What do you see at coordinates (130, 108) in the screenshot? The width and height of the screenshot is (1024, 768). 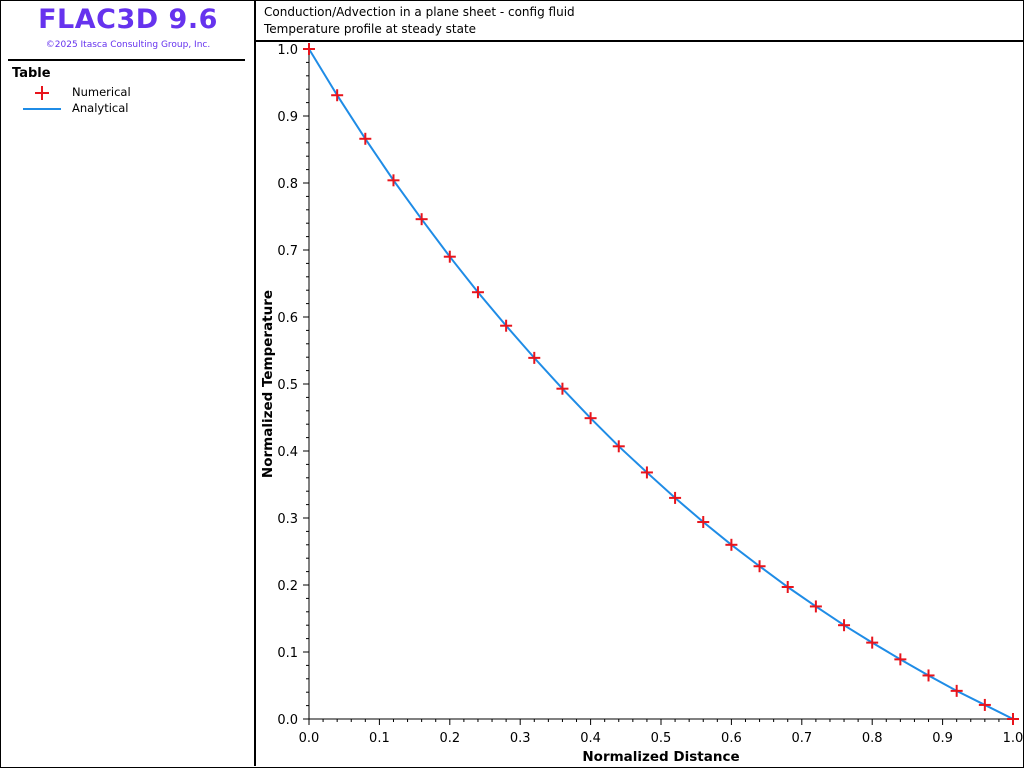 I see `legend-item-analytical: Analytical` at bounding box center [130, 108].